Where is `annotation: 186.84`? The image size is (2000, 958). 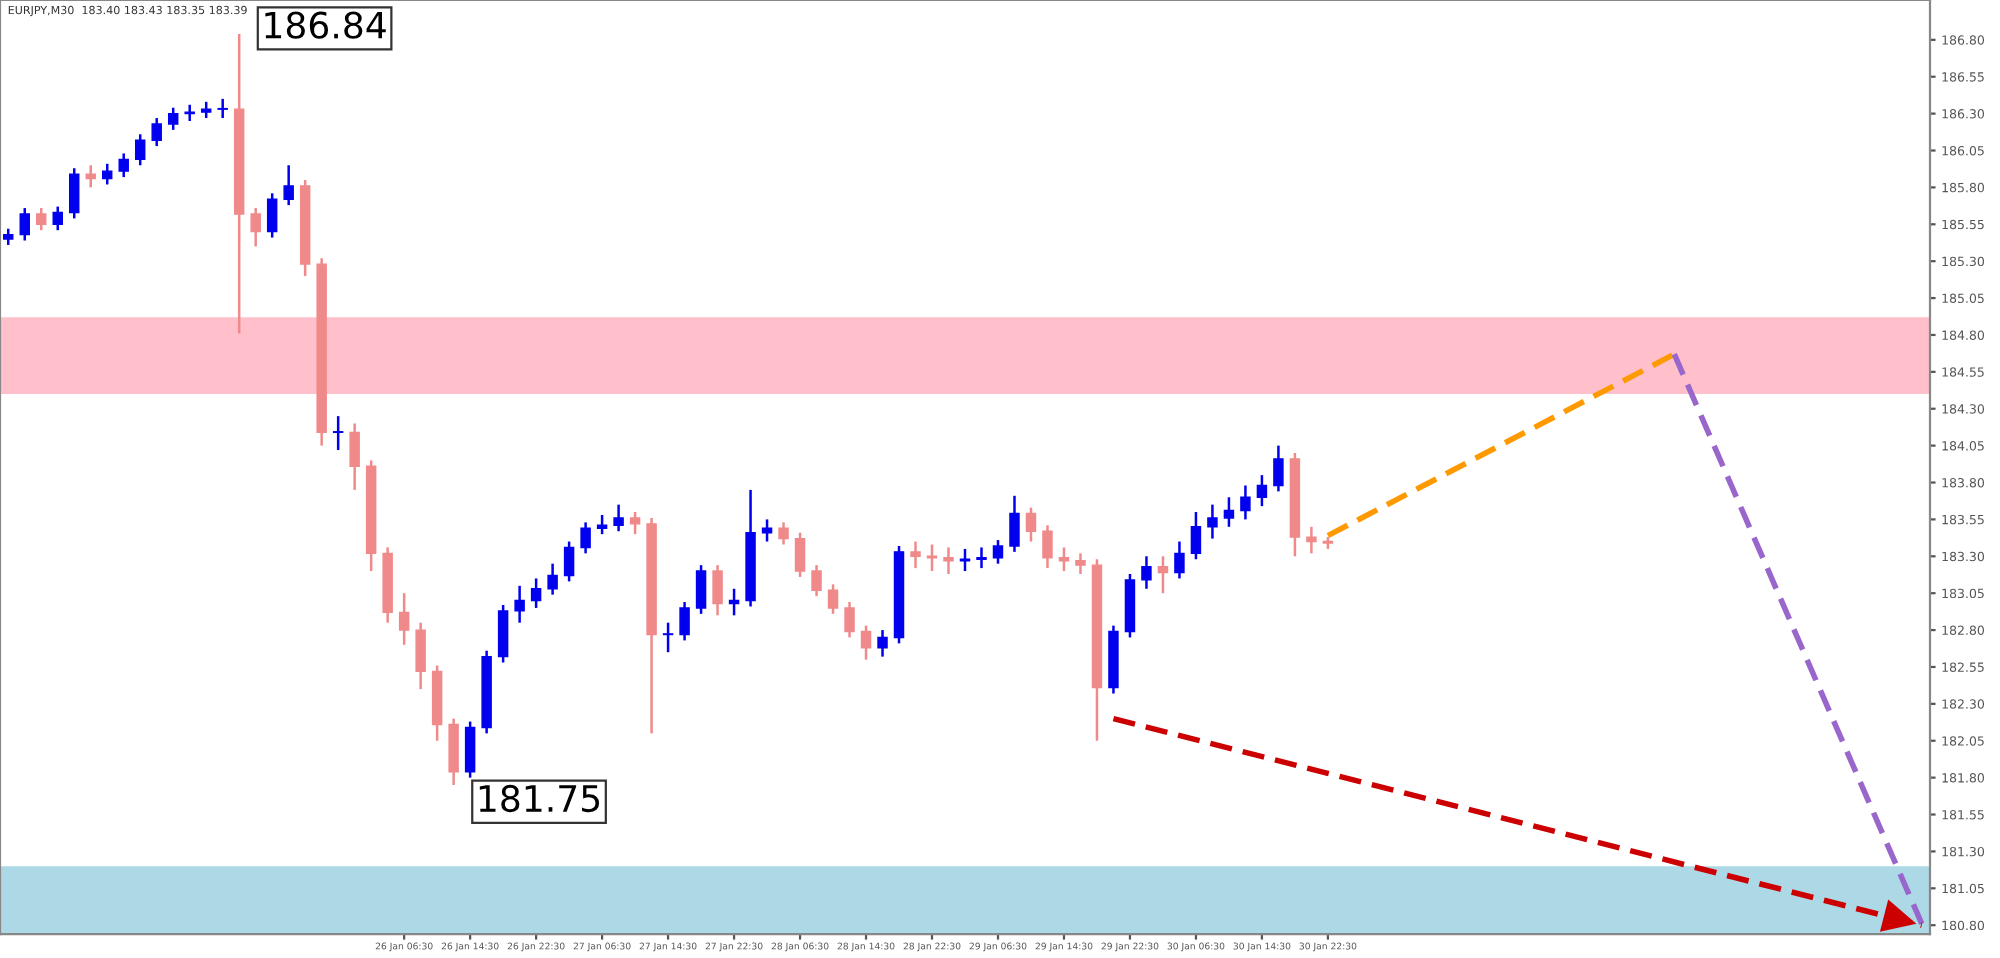
annotation: 186.84 is located at coordinates (325, 25).